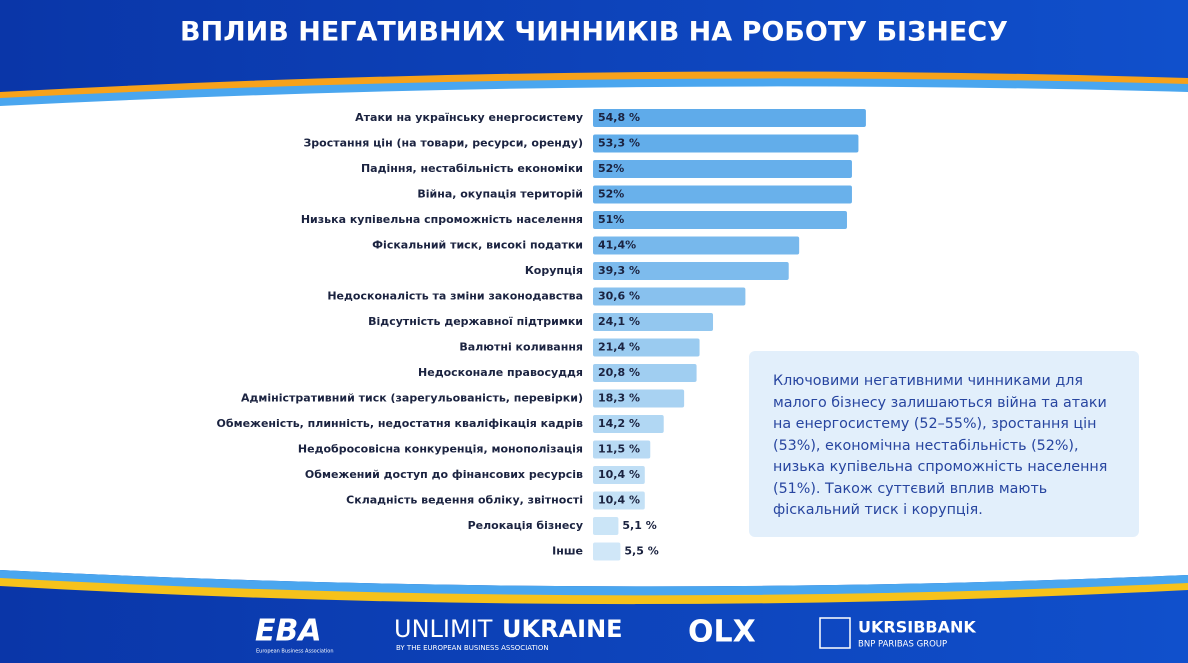 This screenshot has width=1188, height=663. What do you see at coordinates (455, 296) in the screenshot?
I see `category-label: Недосконалість та зміни законодавства` at bounding box center [455, 296].